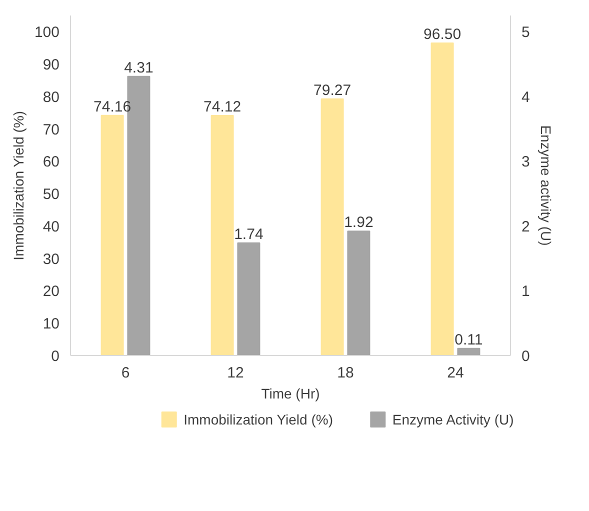 This screenshot has height=511, width=589. Describe the element at coordinates (468, 339) in the screenshot. I see `data-label: 0.11` at that location.